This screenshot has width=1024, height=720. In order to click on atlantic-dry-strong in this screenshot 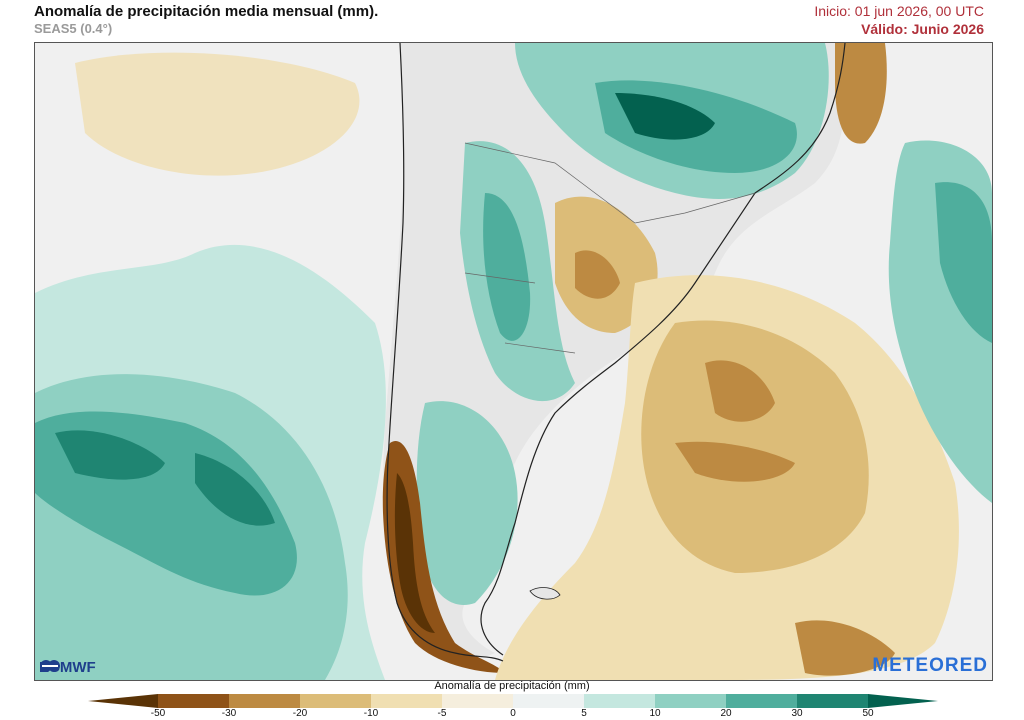, I will do `click(740, 391)`.